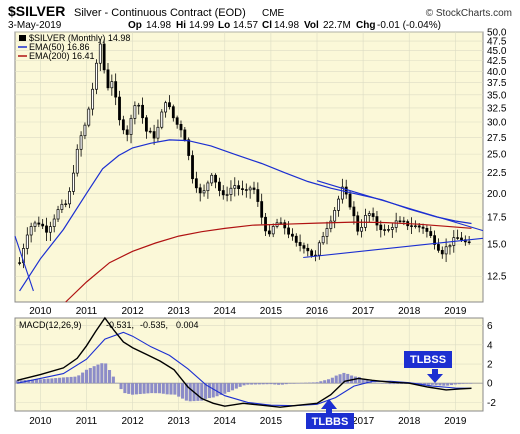  What do you see at coordinates (329, 406) in the screenshot?
I see `tlbbs-arrow-icon` at bounding box center [329, 406].